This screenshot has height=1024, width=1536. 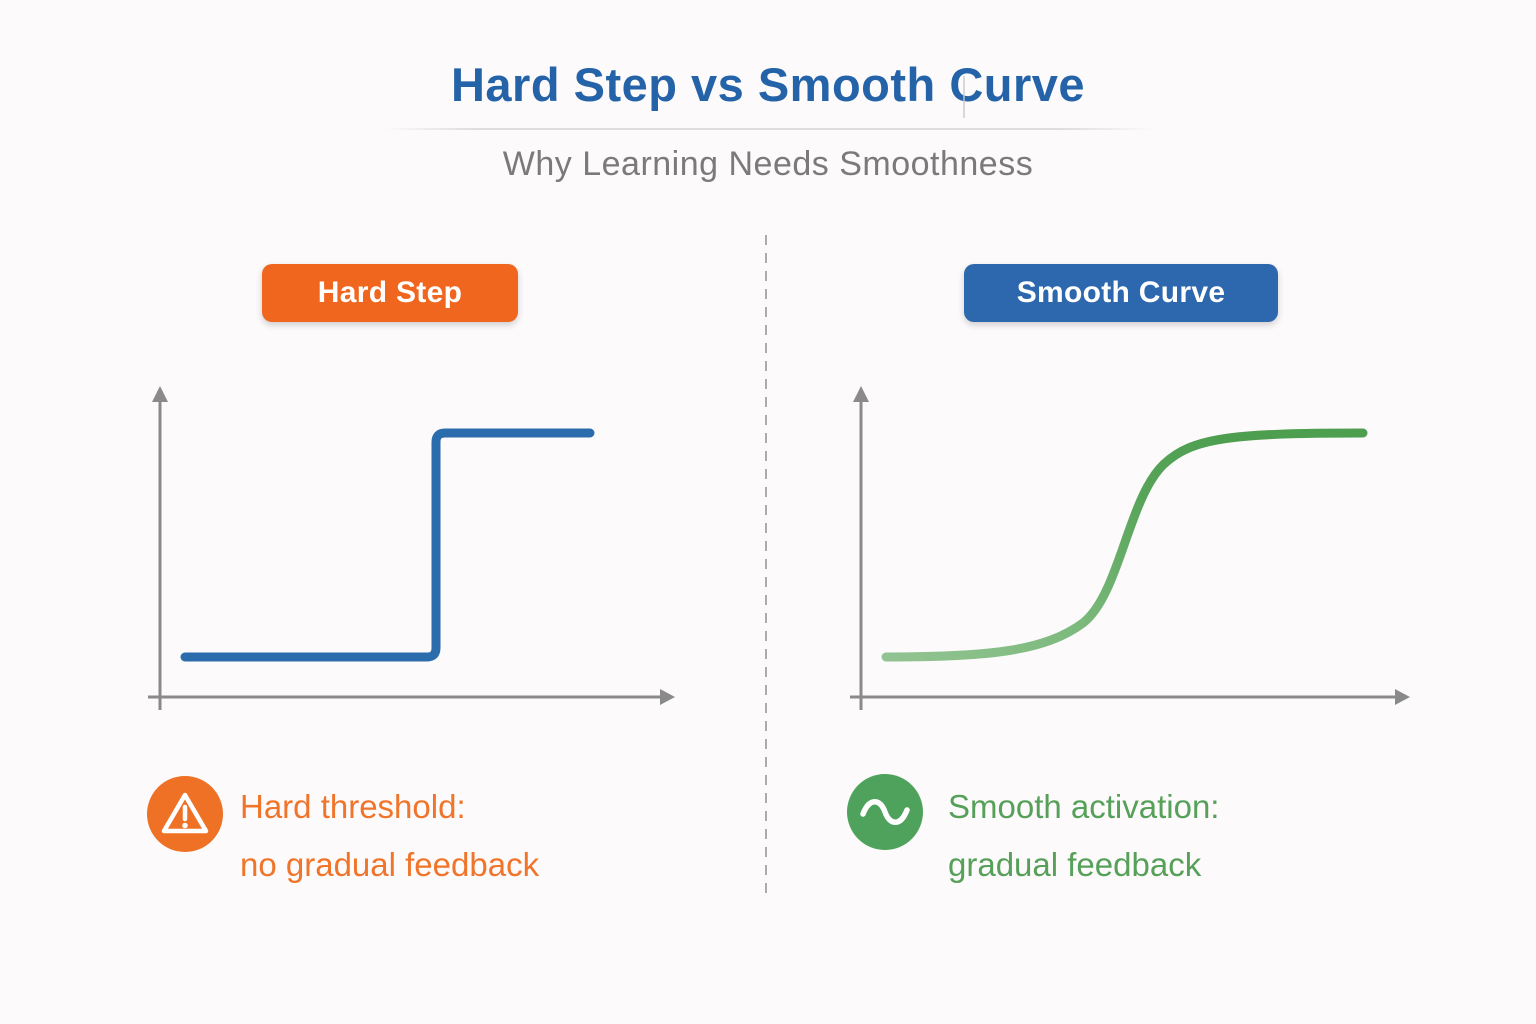 I want to click on smooth-curve-caption: Smooth activation: gradual feedback, so click(x=1083, y=836).